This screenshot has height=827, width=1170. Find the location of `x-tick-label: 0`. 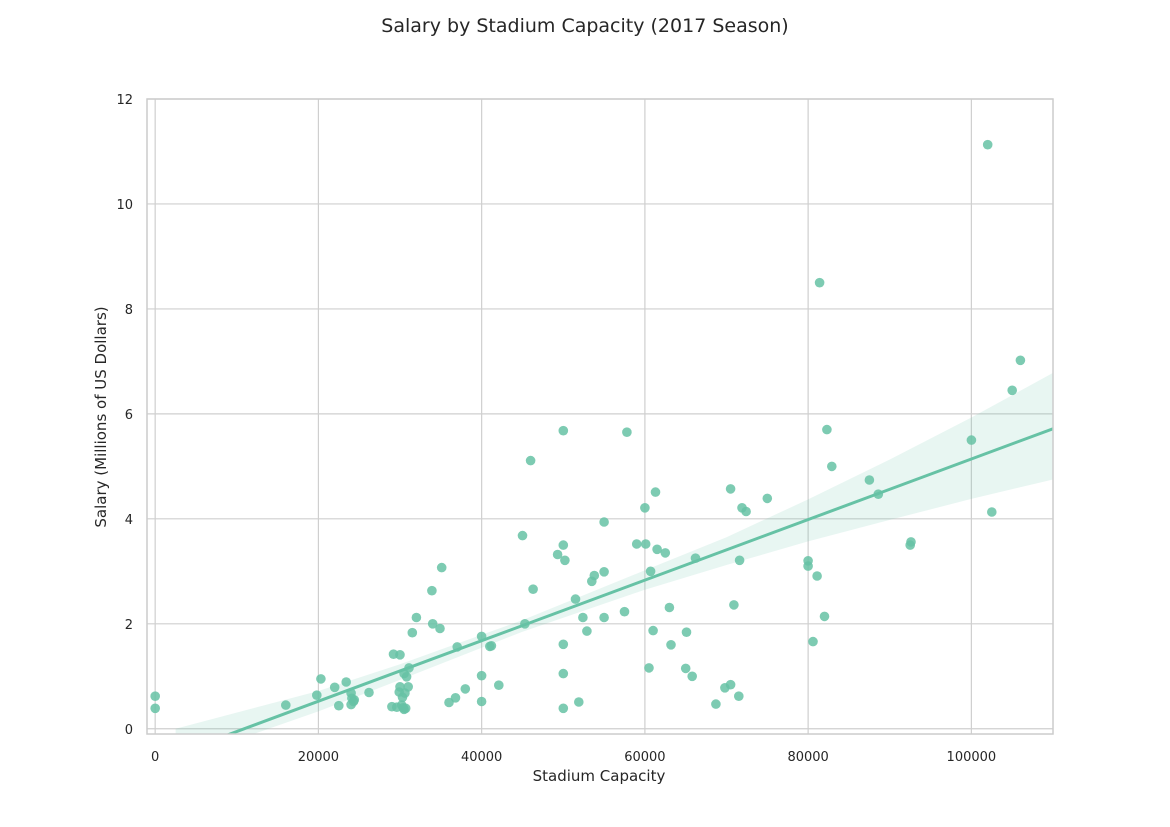

x-tick-label: 0 is located at coordinates (155, 757).